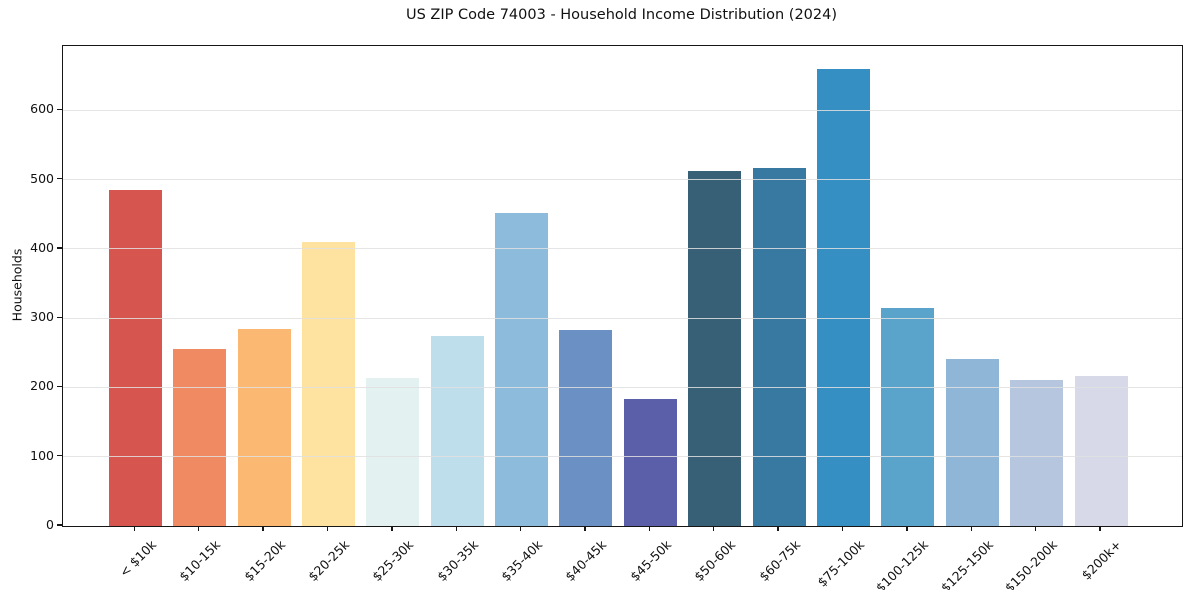  I want to click on bar-$25-30k, so click(393, 451).